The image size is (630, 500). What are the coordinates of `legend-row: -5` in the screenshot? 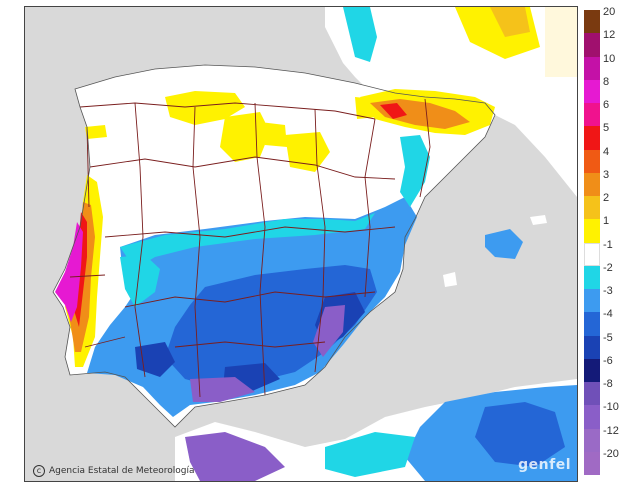 It's located at (604, 345).